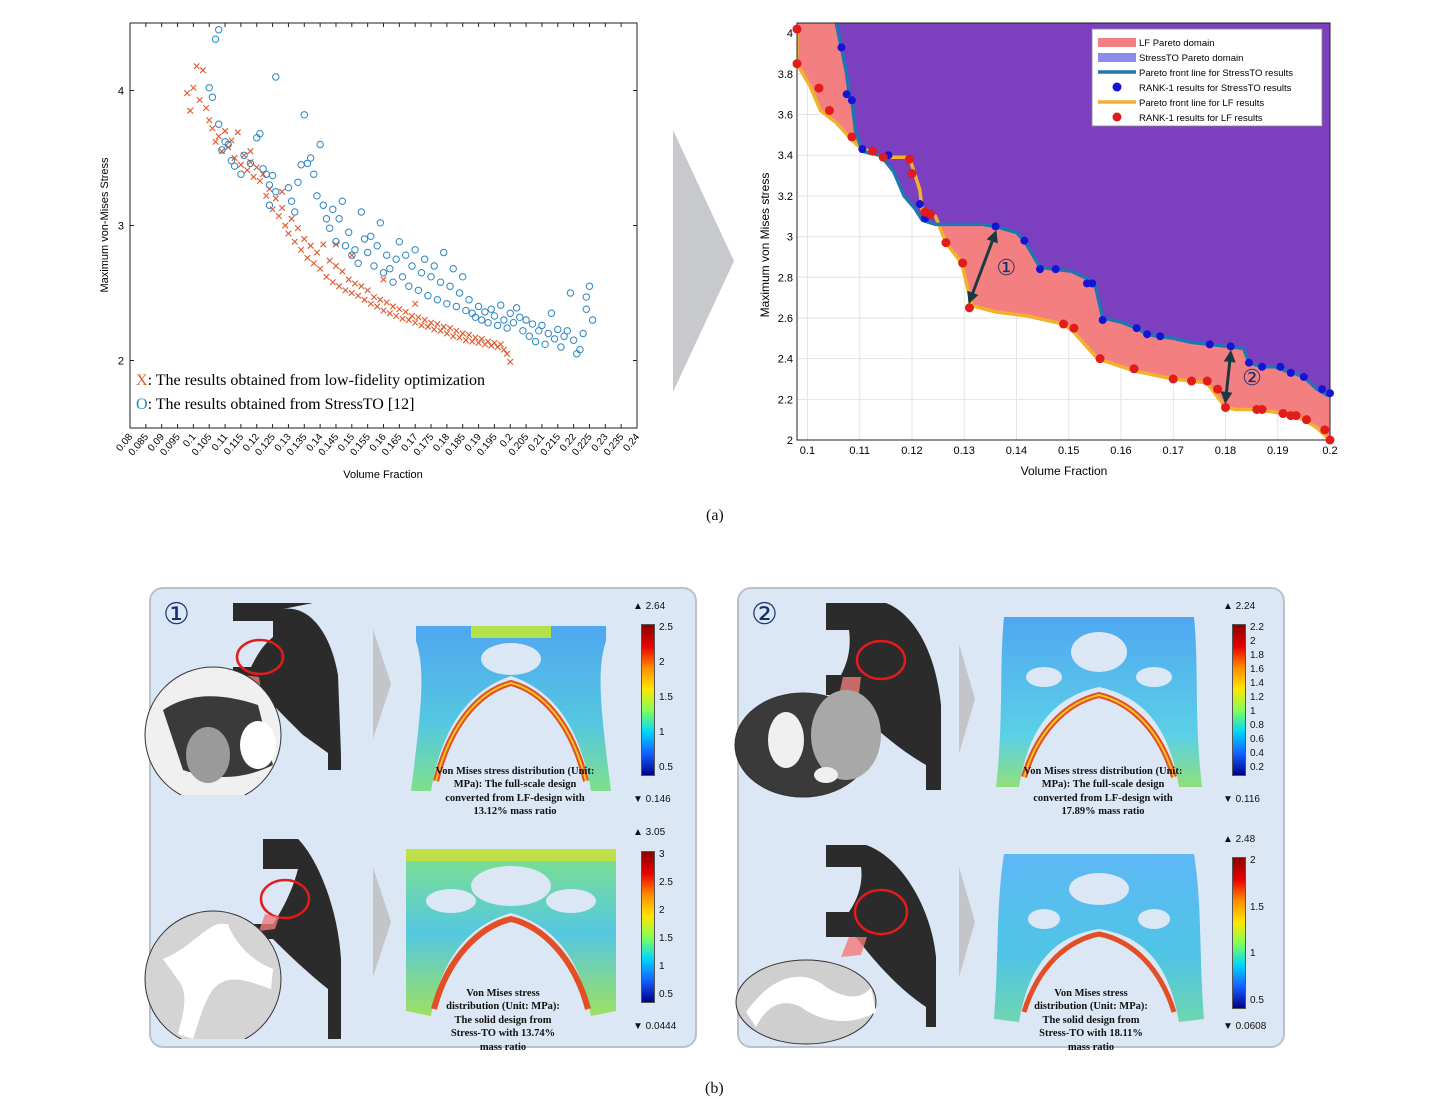 The image size is (1441, 1099). I want to click on colorbar-tick-label: 1.6, so click(1257, 669).